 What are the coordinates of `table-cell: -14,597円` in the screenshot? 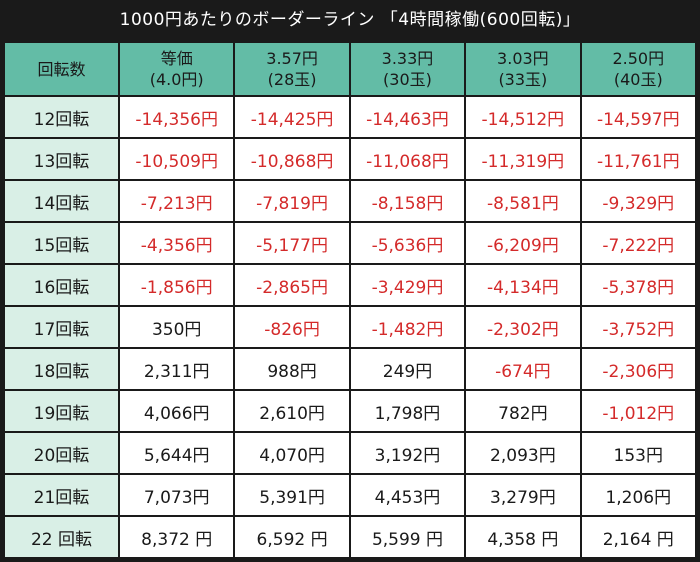 It's located at (638, 117).